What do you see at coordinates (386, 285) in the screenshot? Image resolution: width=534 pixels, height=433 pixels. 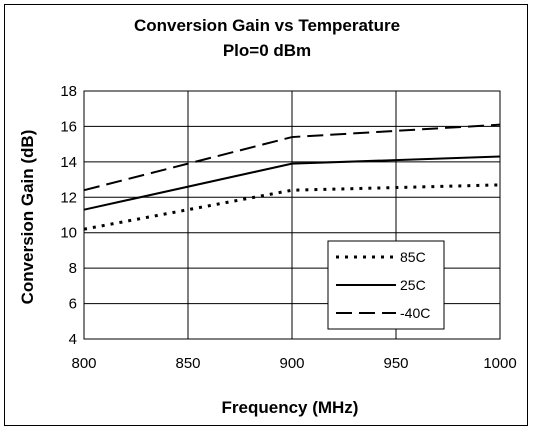 I see `legend: 85C 25C -40C` at bounding box center [386, 285].